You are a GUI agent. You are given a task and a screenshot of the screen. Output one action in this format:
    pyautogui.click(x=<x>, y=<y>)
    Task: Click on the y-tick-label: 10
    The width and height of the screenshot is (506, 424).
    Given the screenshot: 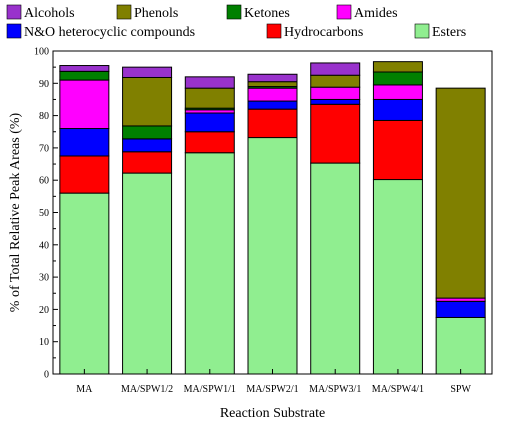 What is the action you would take?
    pyautogui.click(x=44, y=342)
    